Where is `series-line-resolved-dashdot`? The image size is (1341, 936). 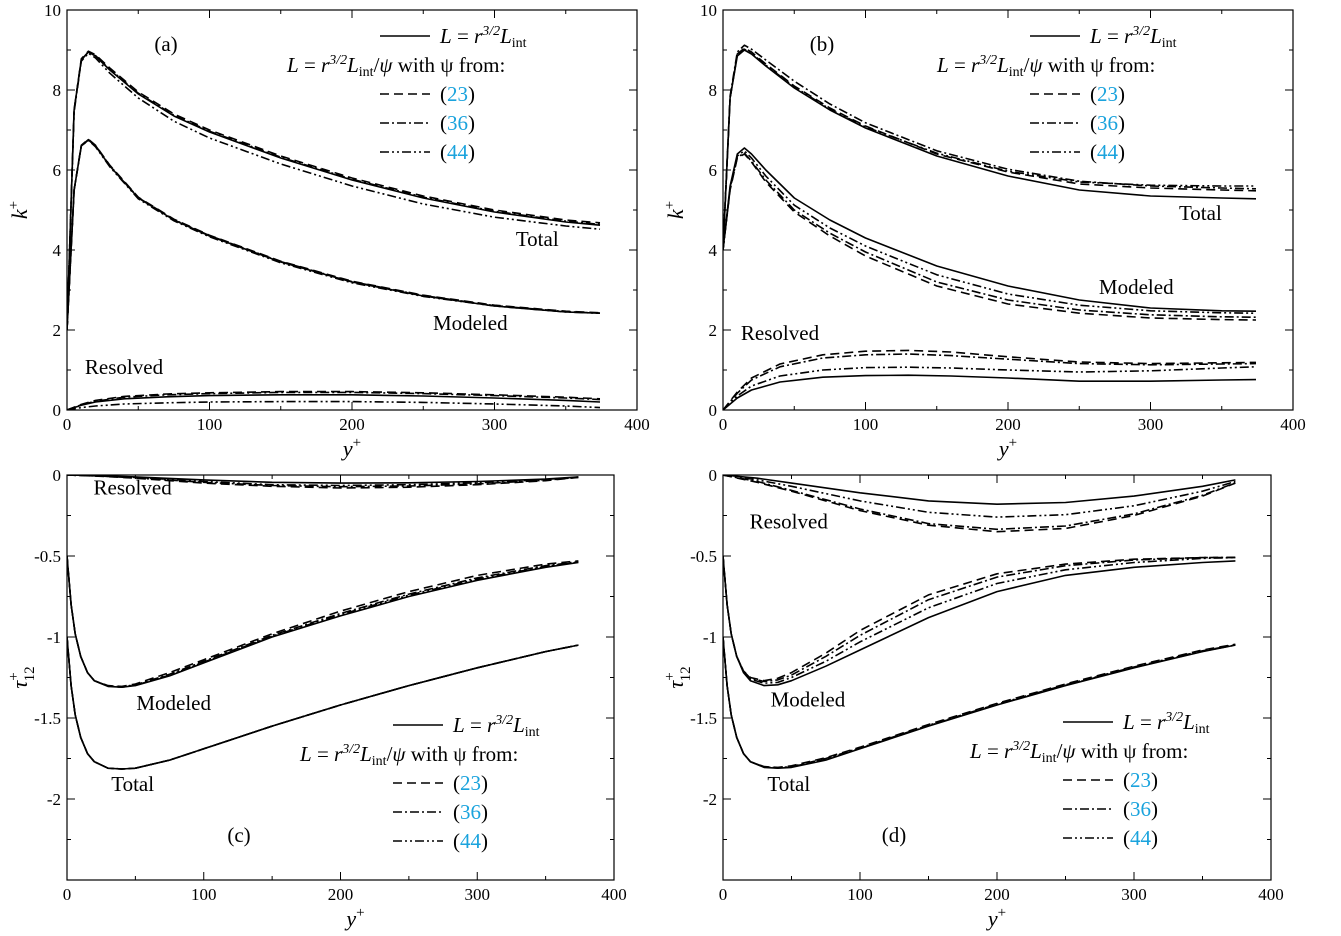
series-line-resolved-dashdot is located at coordinates (990, 381).